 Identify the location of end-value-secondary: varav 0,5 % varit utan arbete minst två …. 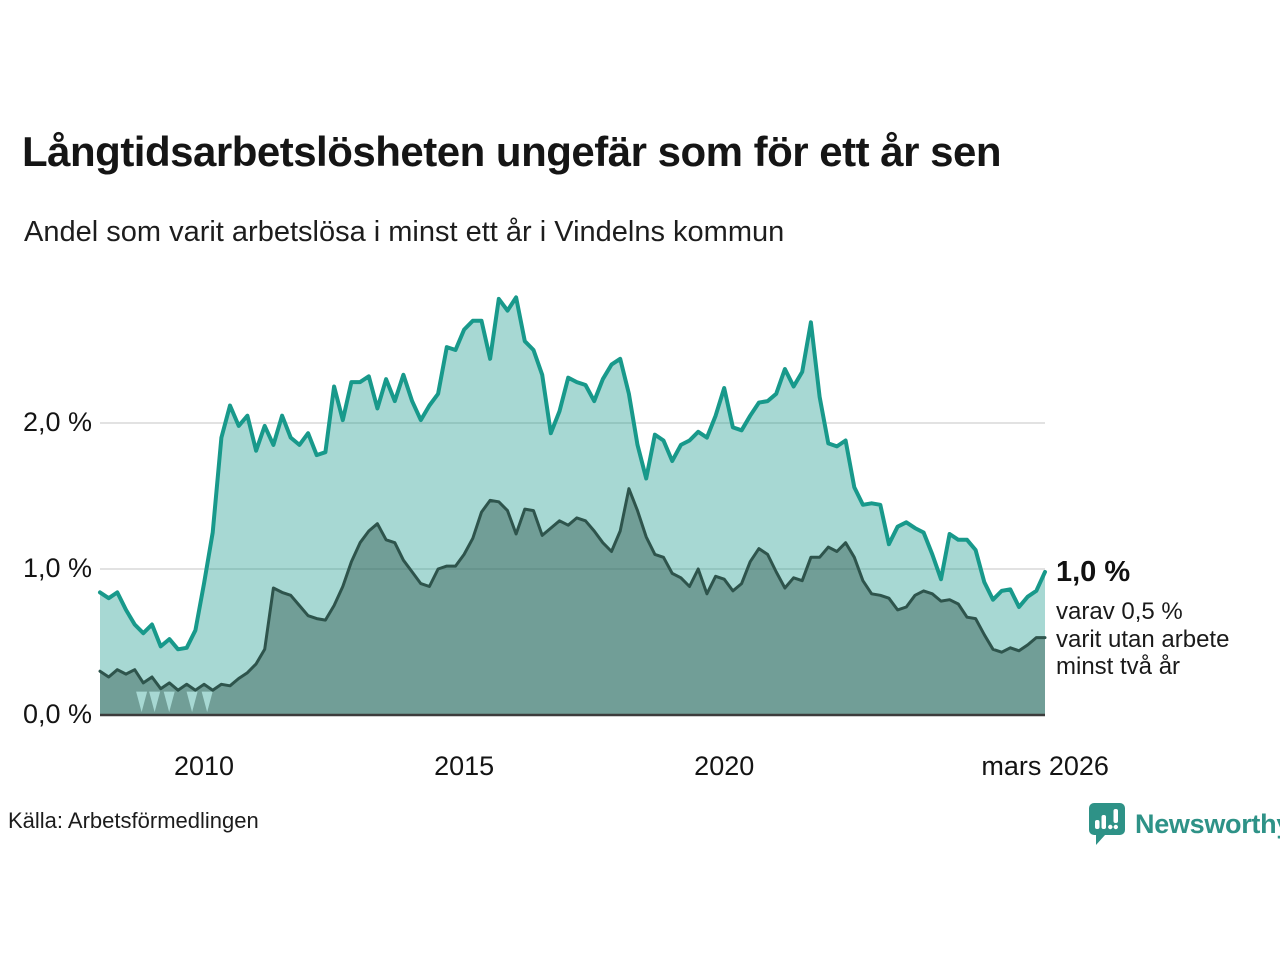
(1166, 639).